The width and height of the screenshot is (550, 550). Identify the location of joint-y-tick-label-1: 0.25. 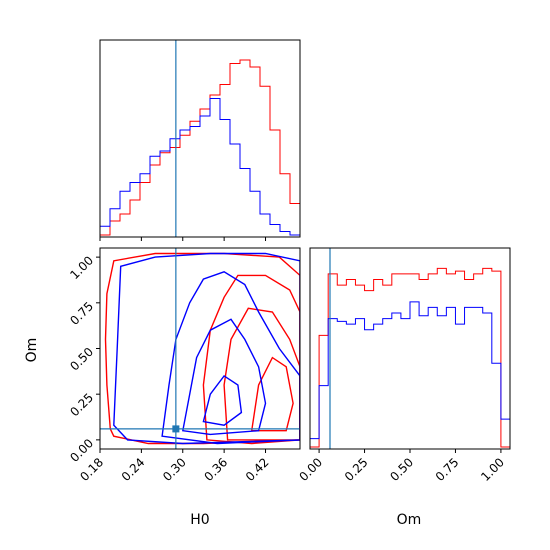
(81, 404).